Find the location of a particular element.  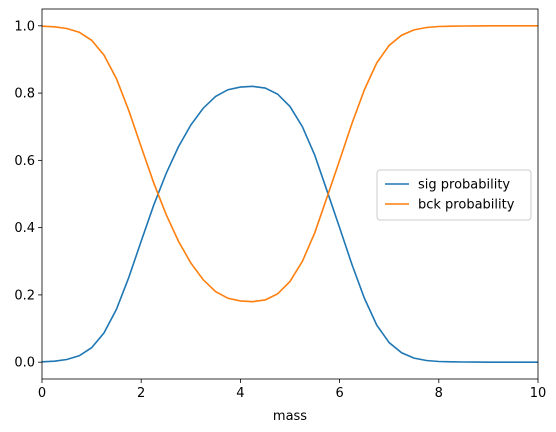

legend-label-sig-probability: sig probability is located at coordinates (464, 185).